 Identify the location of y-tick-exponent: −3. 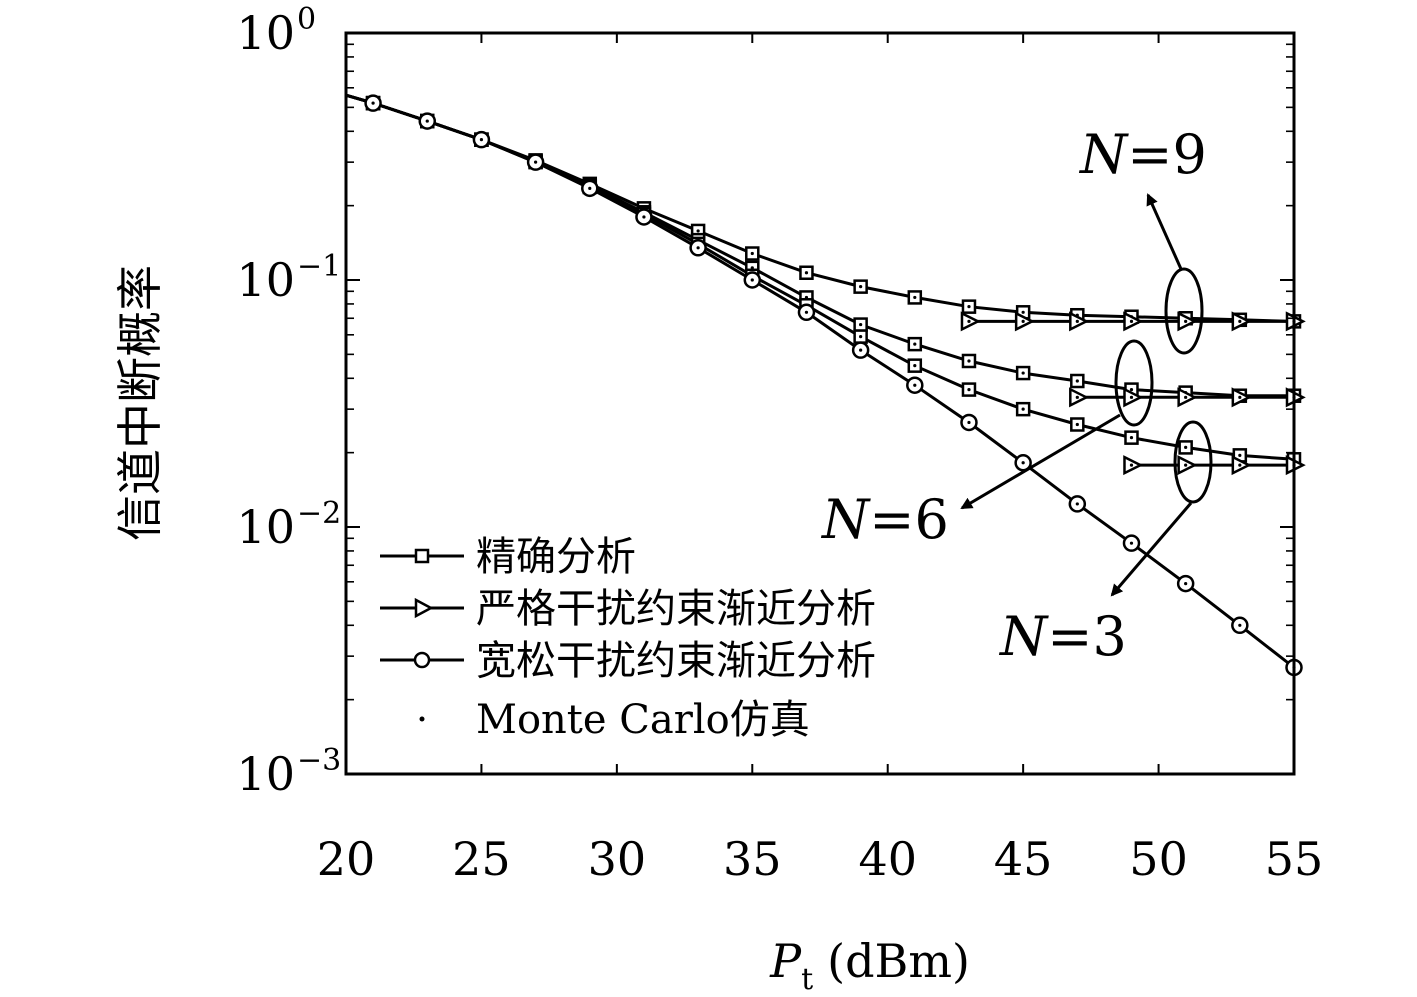
(319, 760).